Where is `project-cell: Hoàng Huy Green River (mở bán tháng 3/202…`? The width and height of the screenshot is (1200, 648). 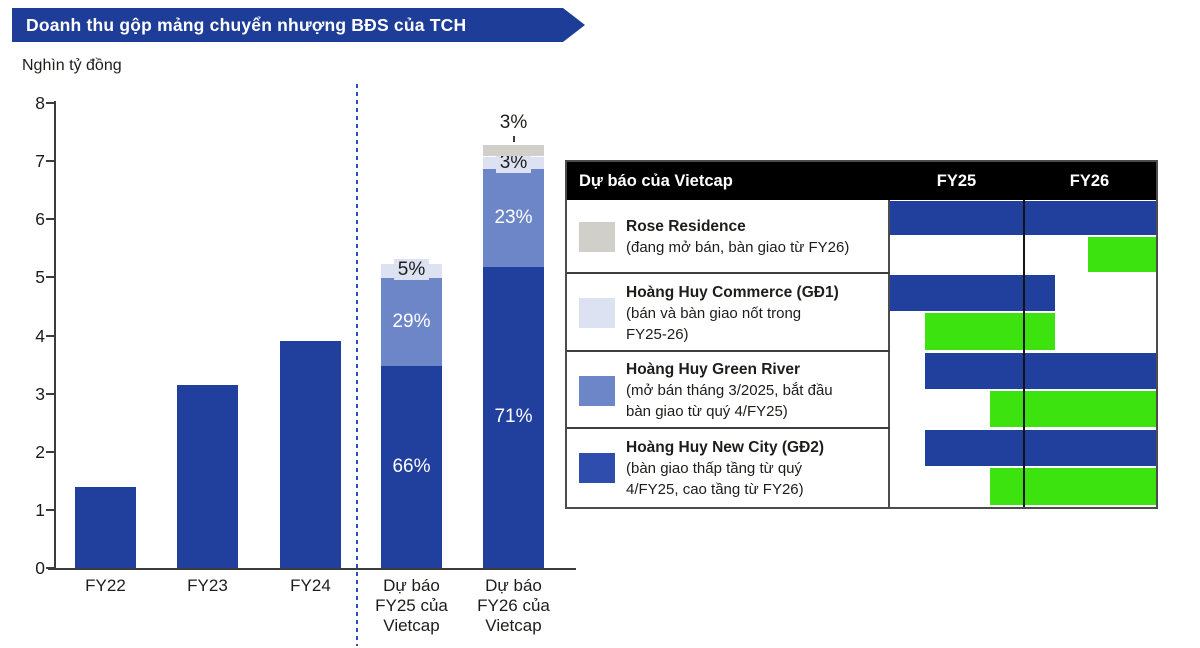
project-cell: Hoàng Huy Green River (mở bán tháng 3/202… is located at coordinates (728, 390).